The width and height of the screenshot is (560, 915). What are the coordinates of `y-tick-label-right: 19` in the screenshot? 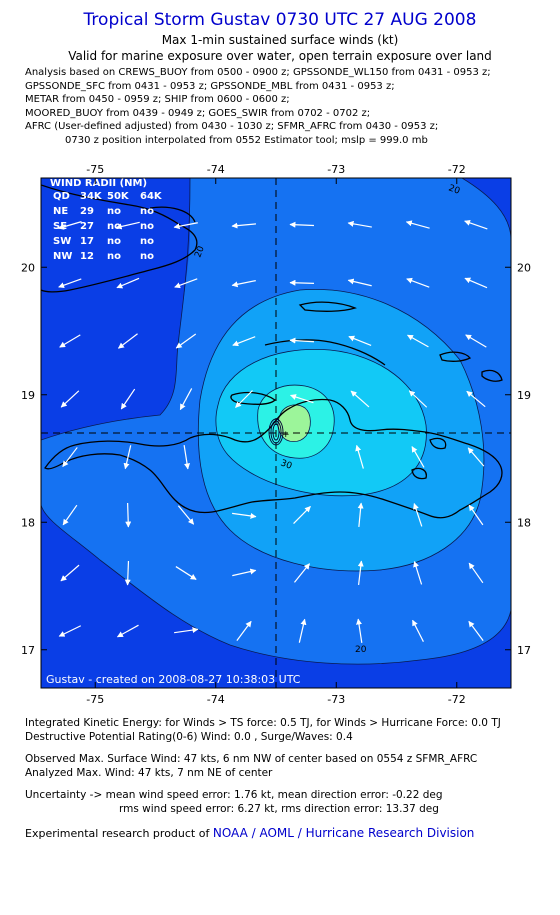 It's located at (524, 395).